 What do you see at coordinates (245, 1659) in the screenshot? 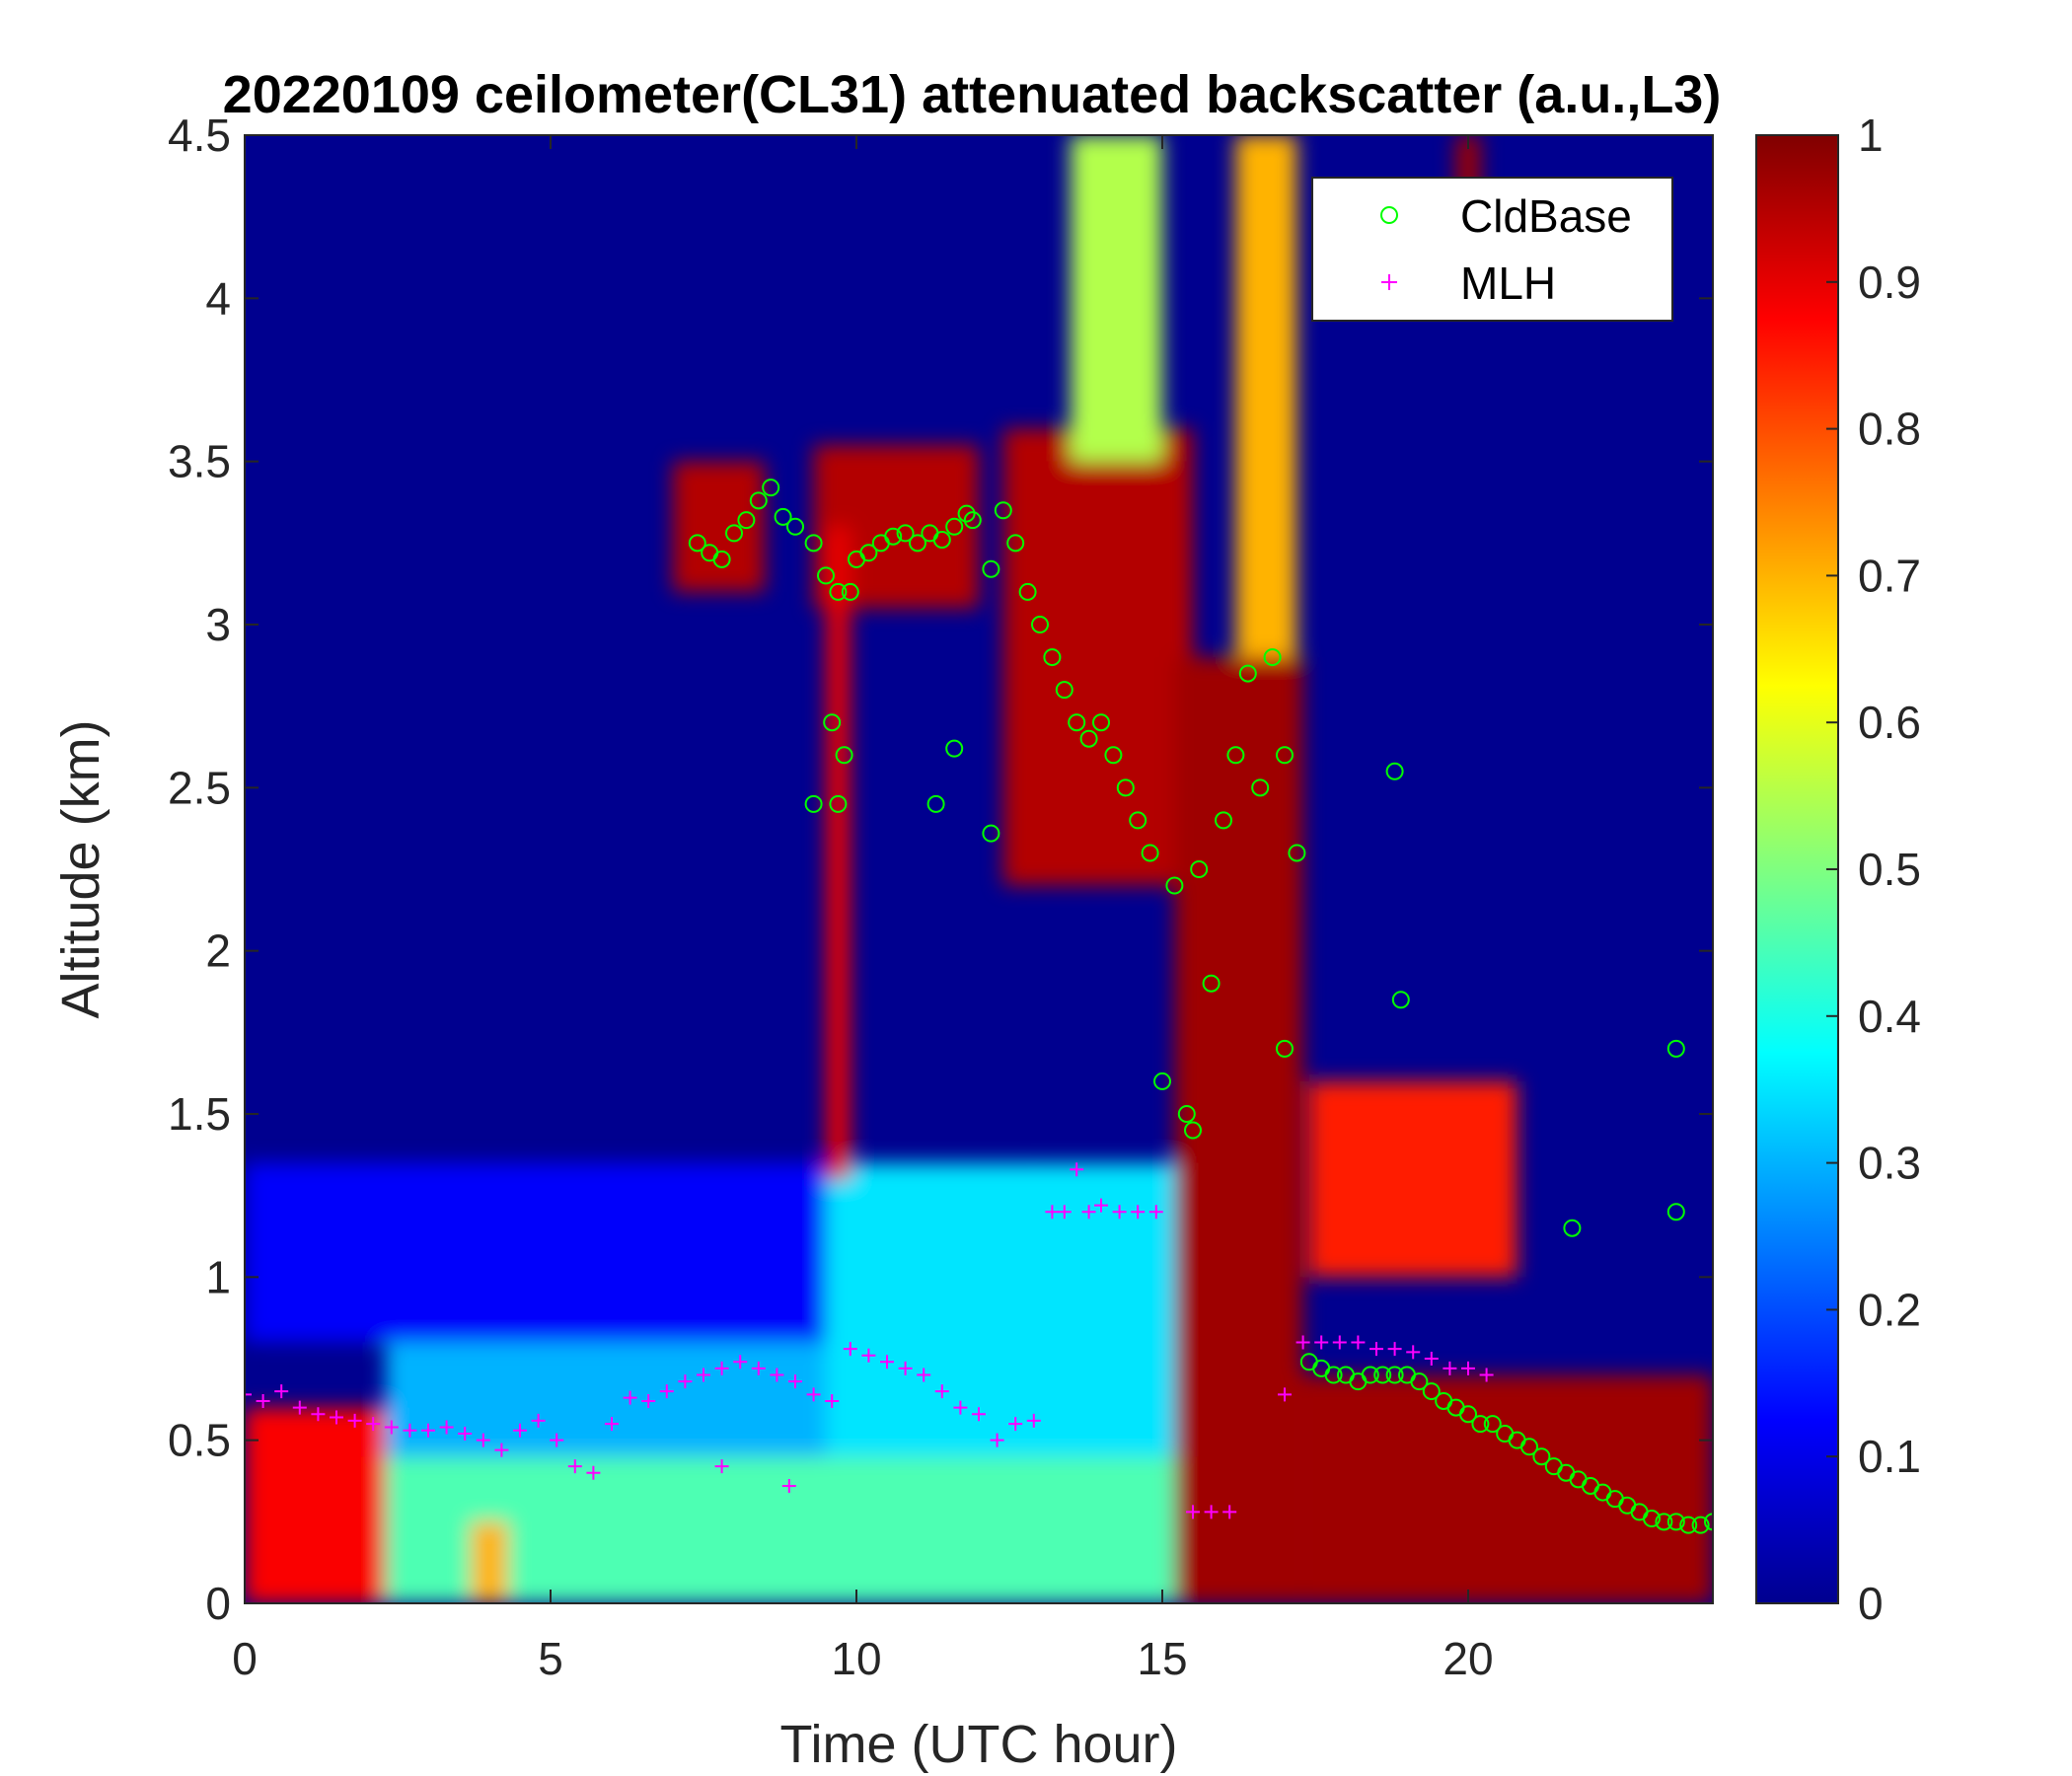
I see `x-tick-label: 0` at bounding box center [245, 1659].